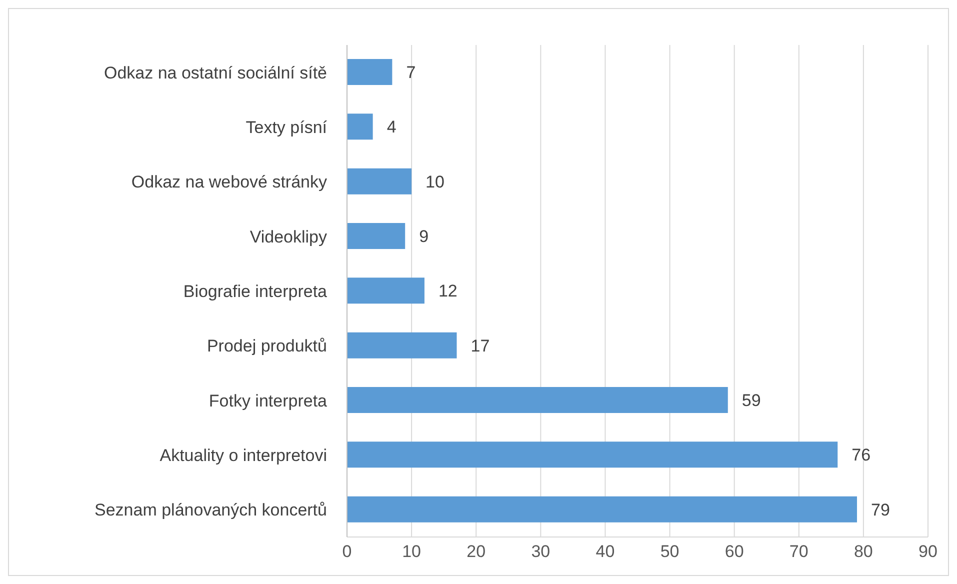  Describe the element at coordinates (289, 236) in the screenshot. I see `y-tick-label: Videoklipy` at that location.